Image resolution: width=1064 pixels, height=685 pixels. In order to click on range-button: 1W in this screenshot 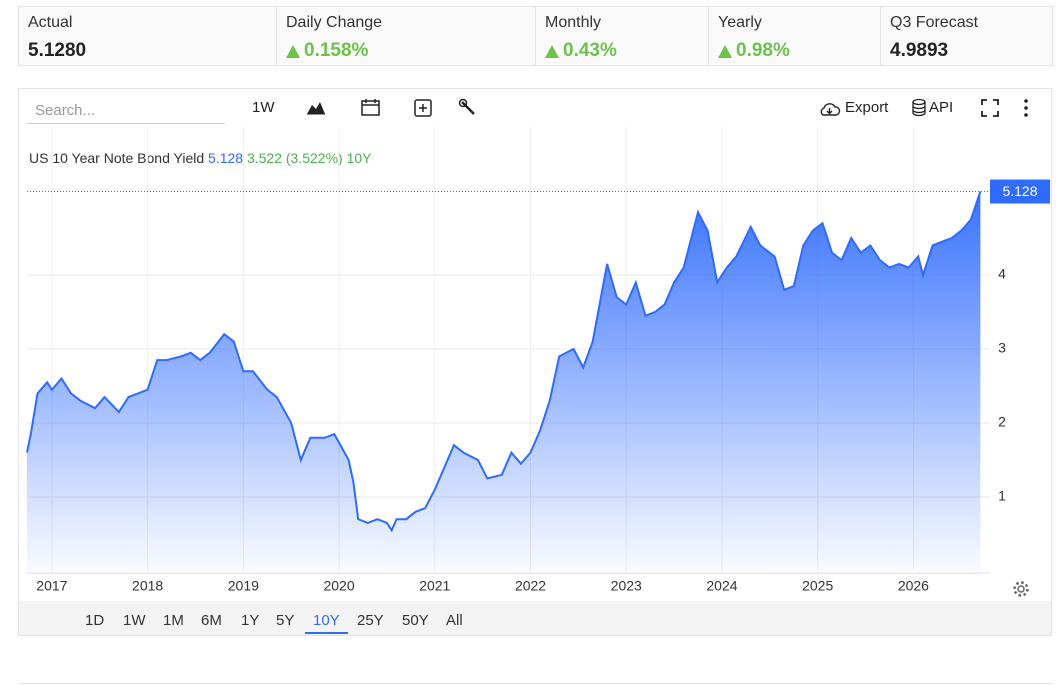, I will do `click(134, 620)`.